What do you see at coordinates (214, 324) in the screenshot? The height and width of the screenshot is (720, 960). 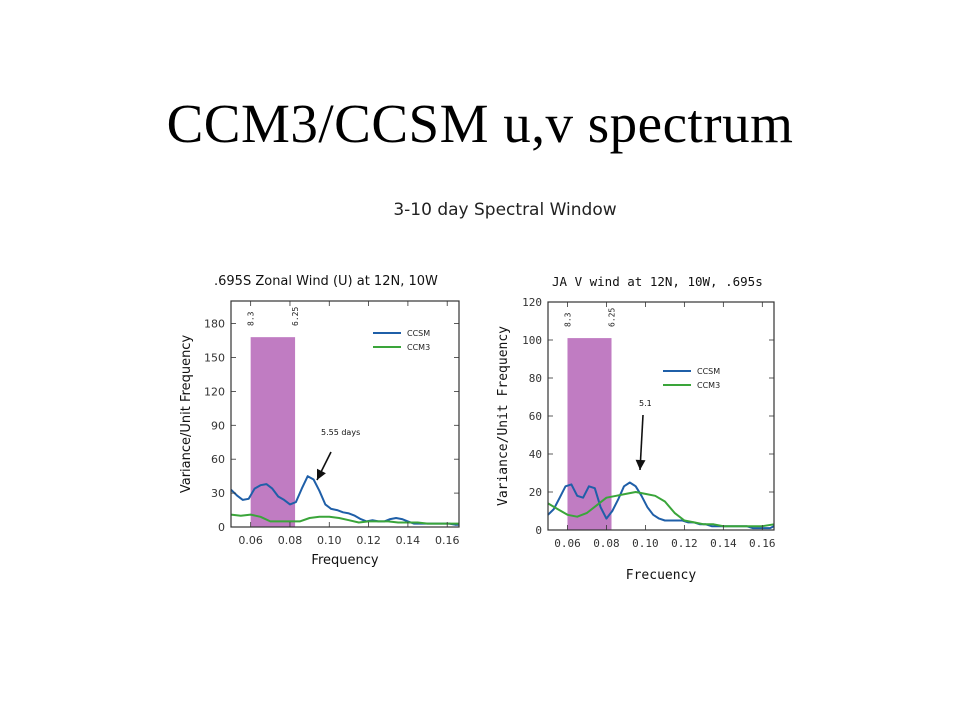 I see `y-tick-label: 180` at bounding box center [214, 324].